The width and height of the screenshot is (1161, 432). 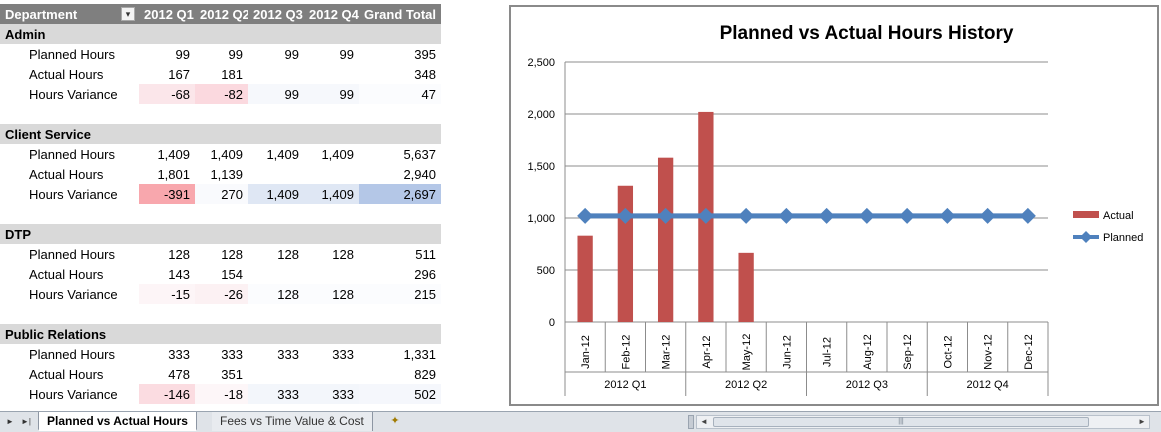 What do you see at coordinates (167, 294) in the screenshot?
I see `value-cell: -15` at bounding box center [167, 294].